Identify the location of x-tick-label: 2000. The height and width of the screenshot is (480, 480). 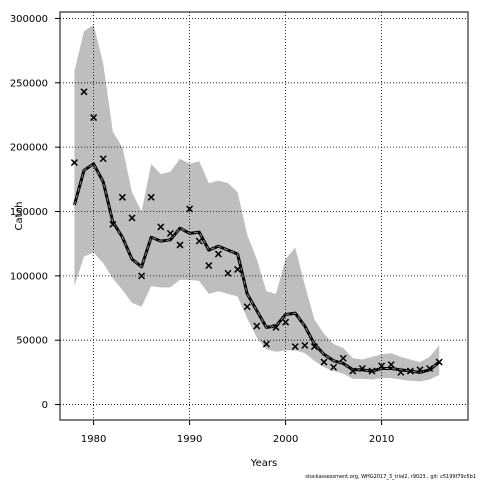
(285, 439).